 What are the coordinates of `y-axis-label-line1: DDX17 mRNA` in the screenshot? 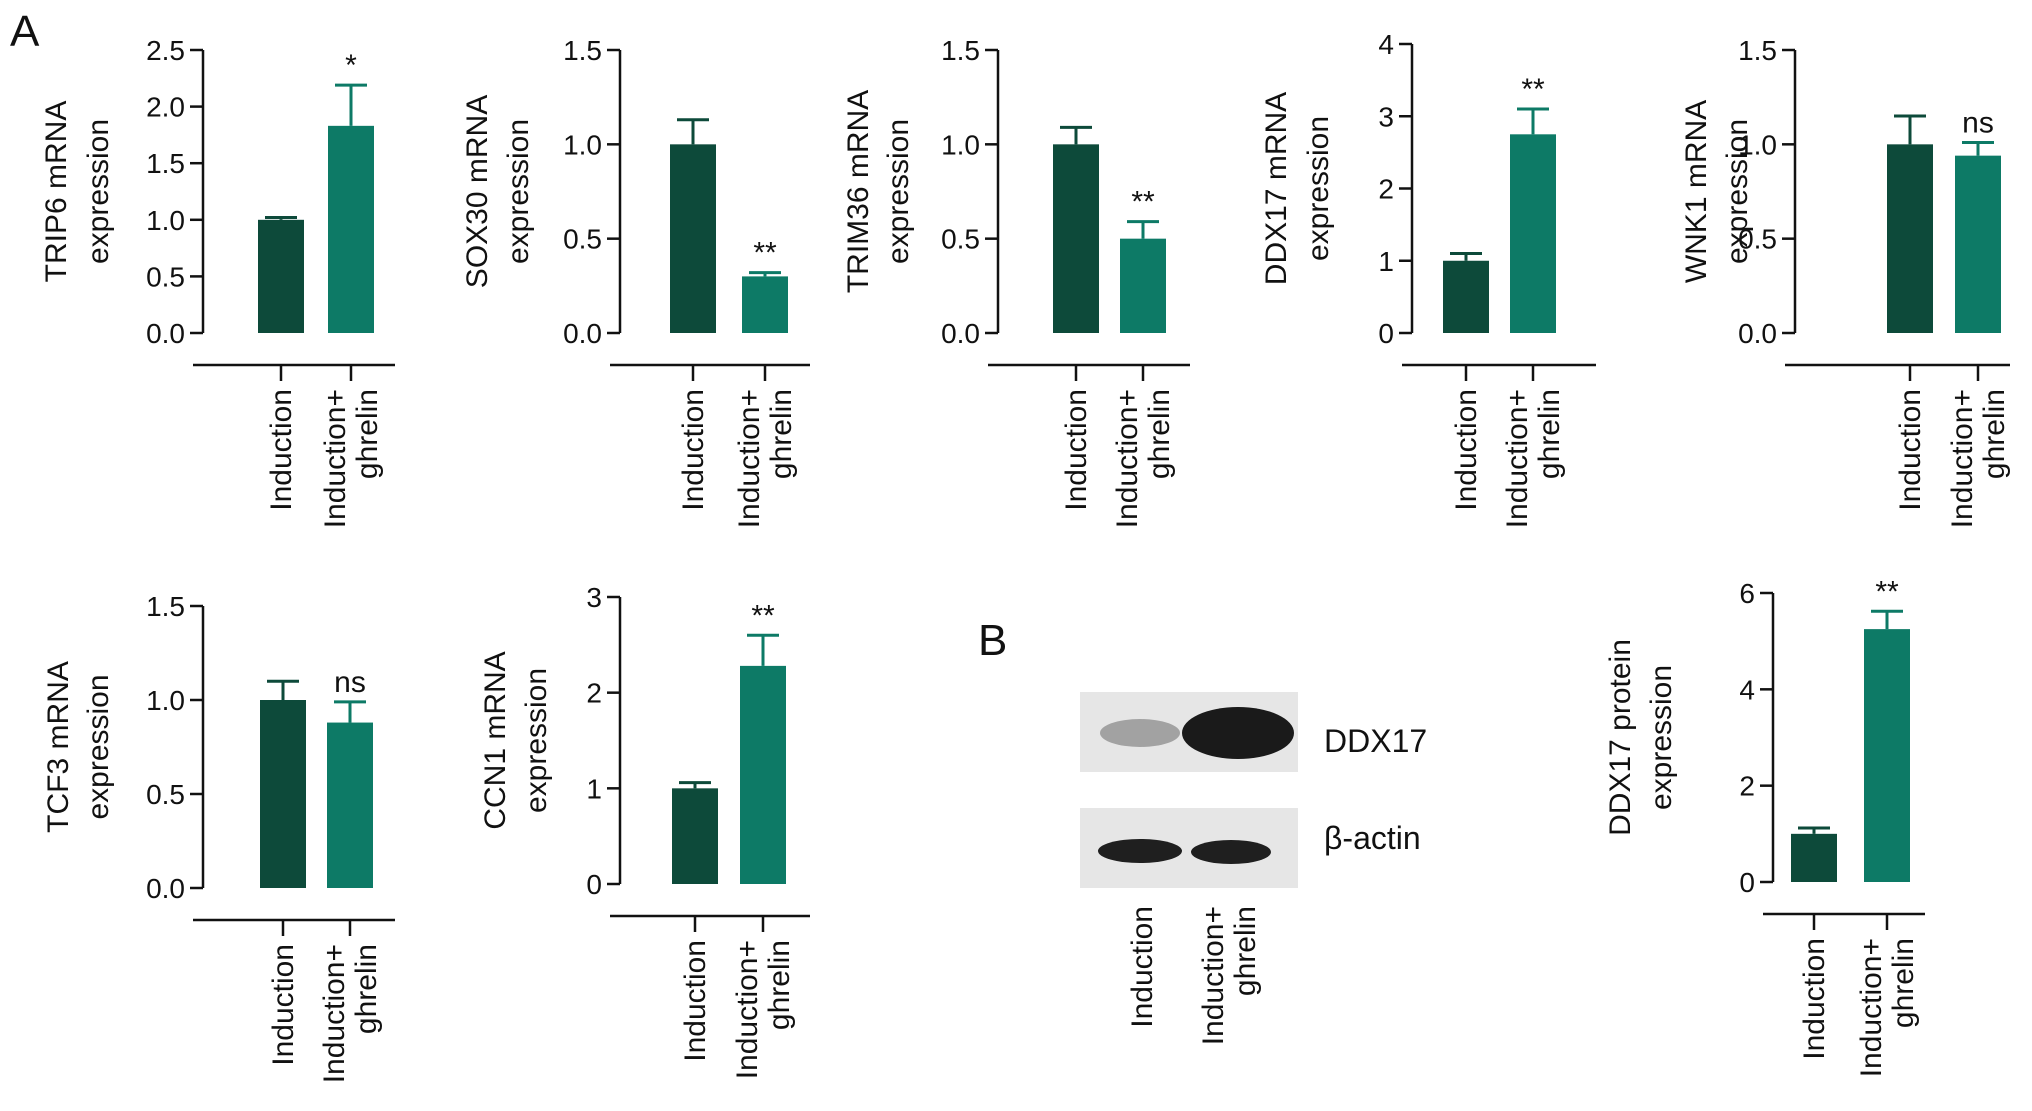 It's located at (1276, 188).